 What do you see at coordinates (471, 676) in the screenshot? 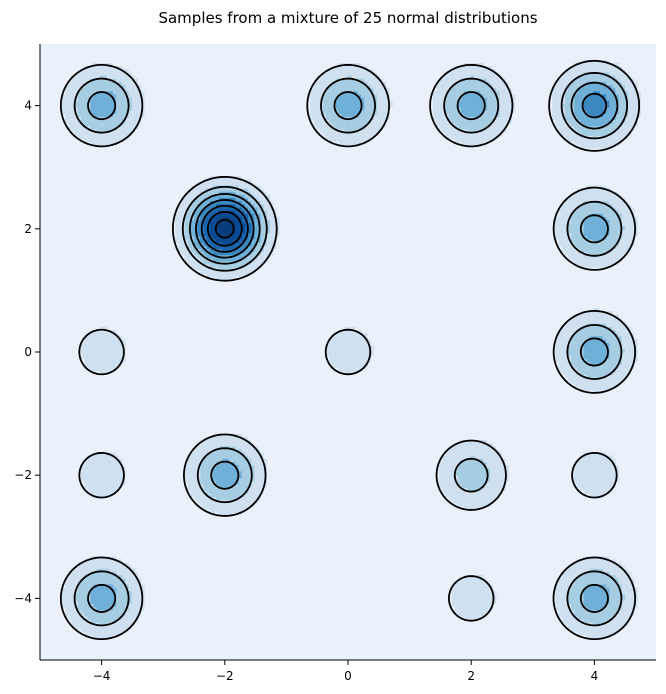
I see `x-tick-label: 2` at bounding box center [471, 676].